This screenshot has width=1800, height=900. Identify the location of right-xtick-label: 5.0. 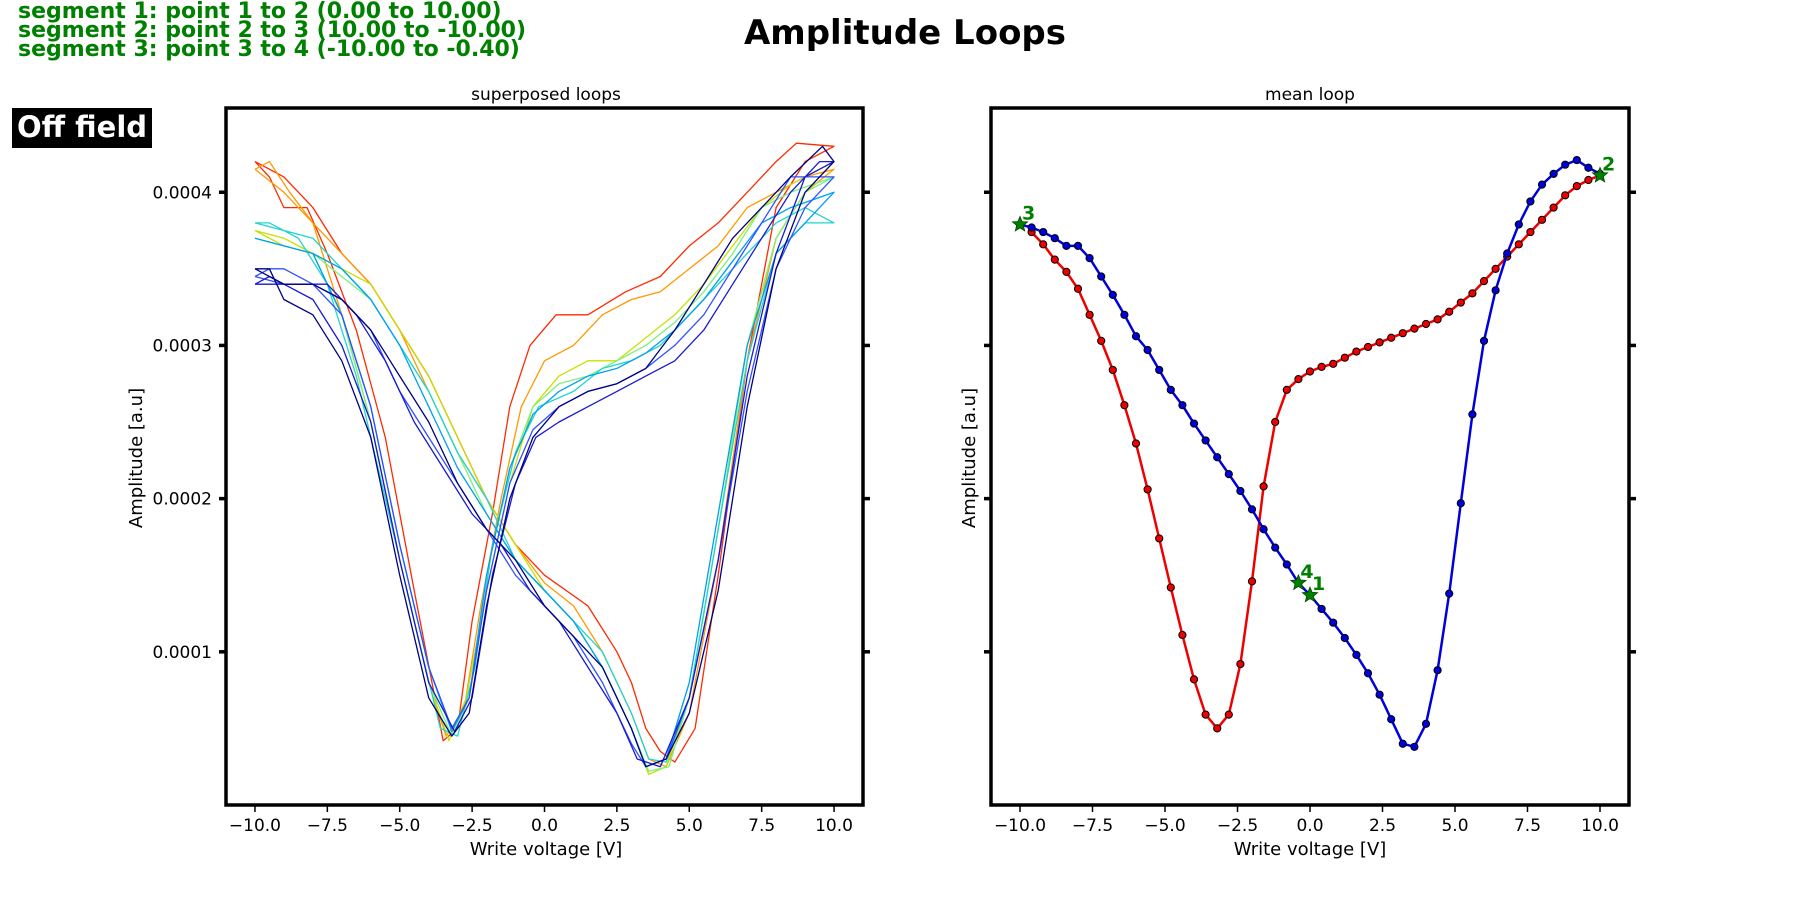
(1454, 826).